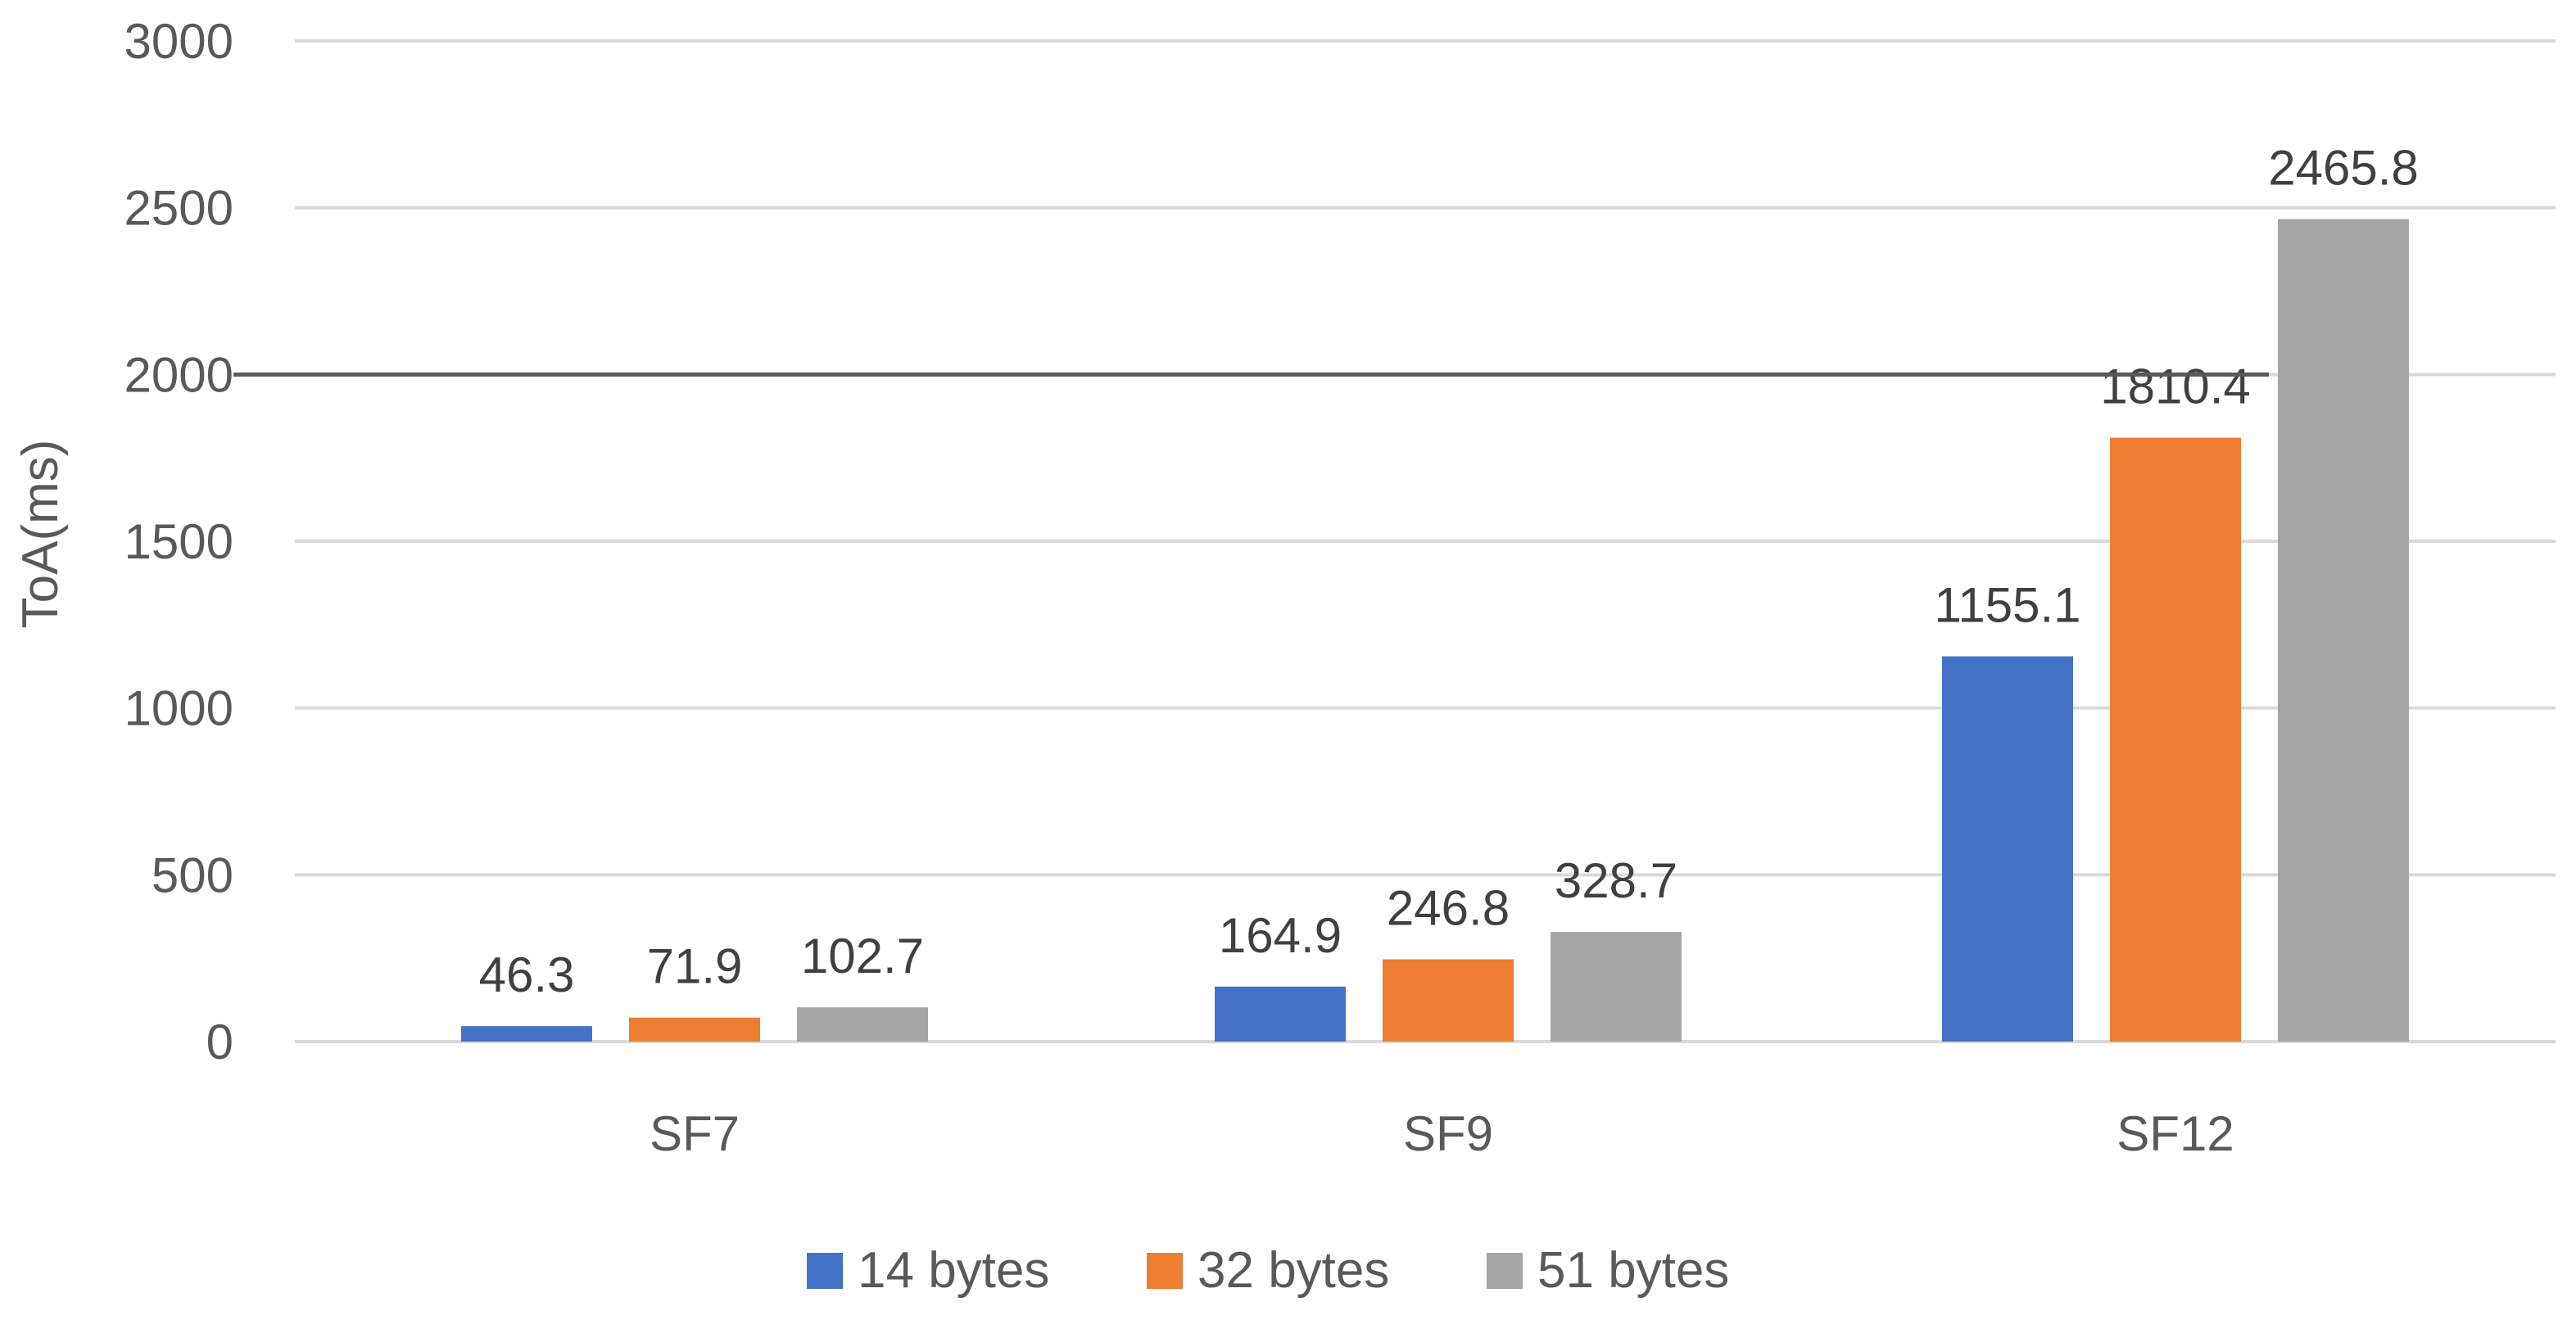  Describe the element at coordinates (953, 1270) in the screenshot. I see `legend-label: 14 bytes` at that location.